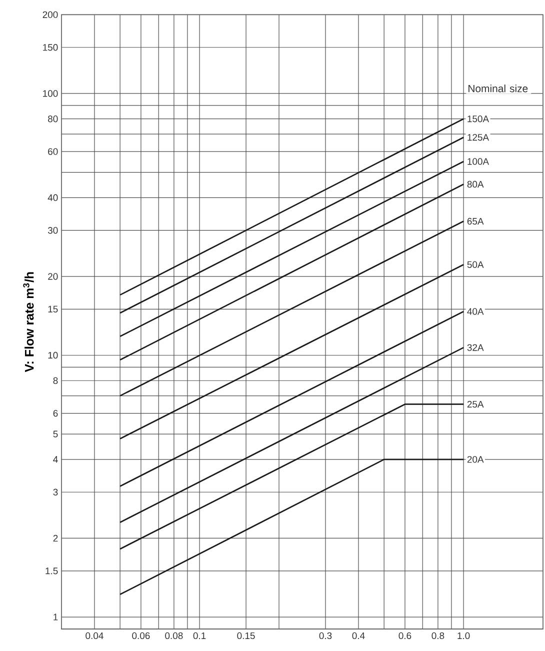 This screenshot has width=545, height=651. What do you see at coordinates (475, 311) in the screenshot?
I see `series-label: 40A` at bounding box center [475, 311].